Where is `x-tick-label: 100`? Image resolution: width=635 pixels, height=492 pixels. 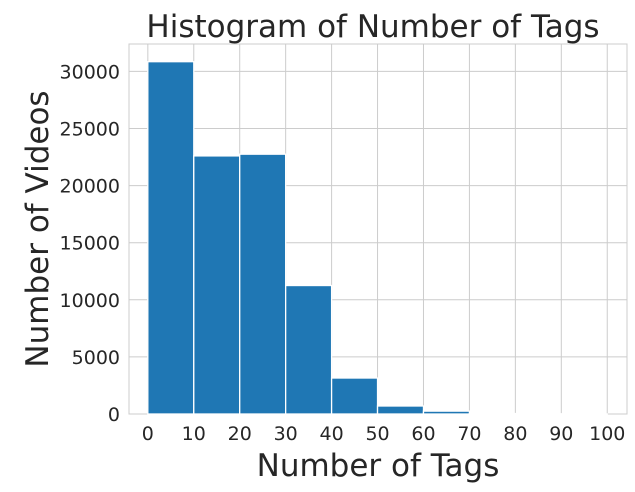
x-tick-label: 100 is located at coordinates (607, 434).